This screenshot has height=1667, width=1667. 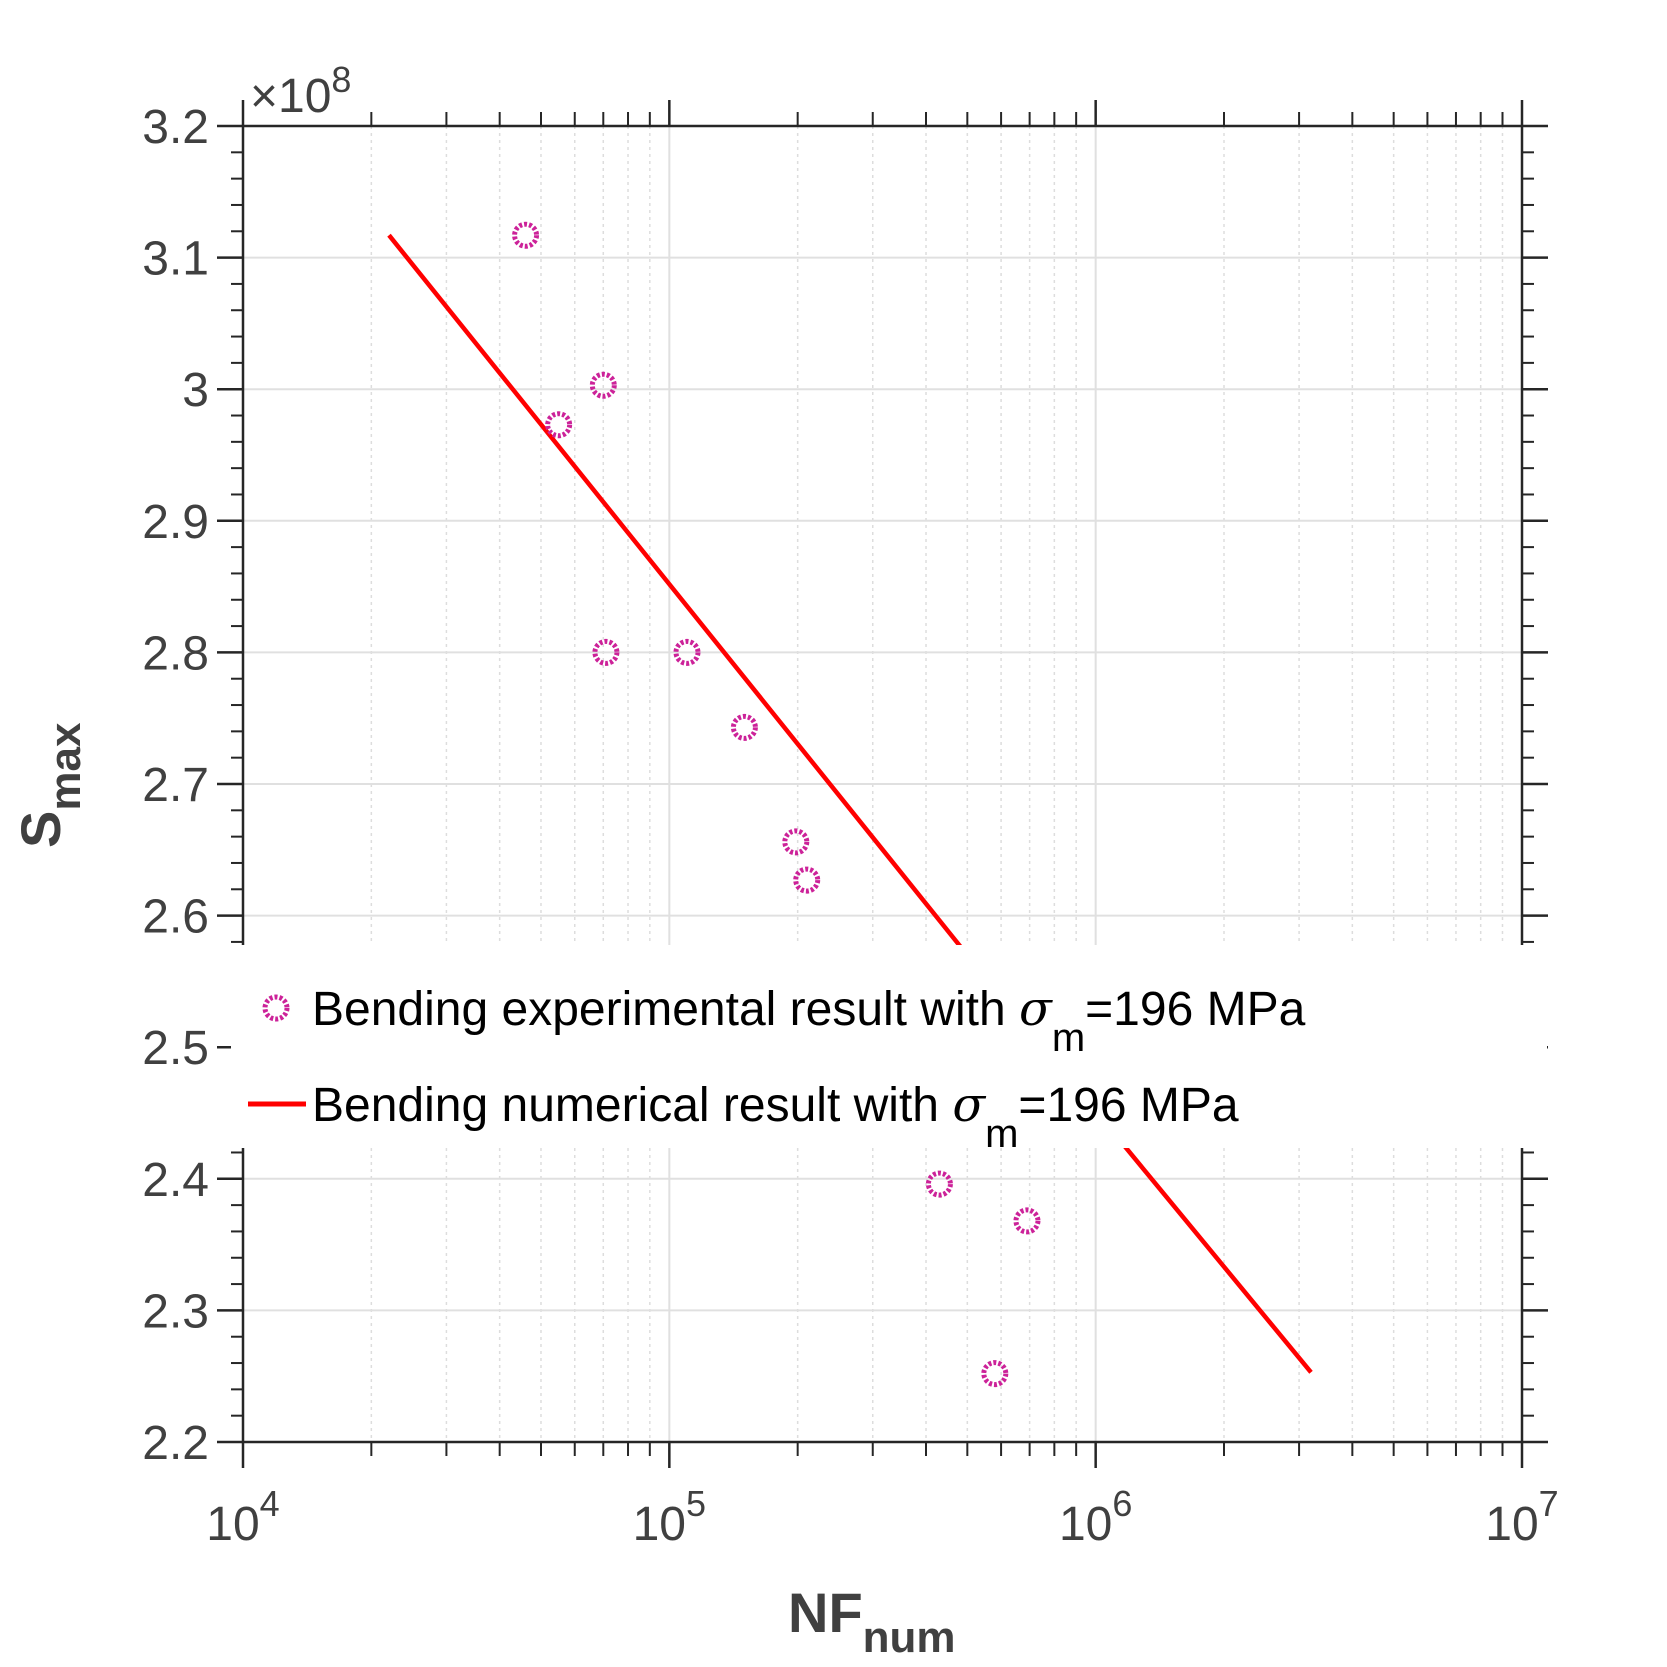 What do you see at coordinates (276, 1008) in the screenshot?
I see `legend-marker-experimental` at bounding box center [276, 1008].